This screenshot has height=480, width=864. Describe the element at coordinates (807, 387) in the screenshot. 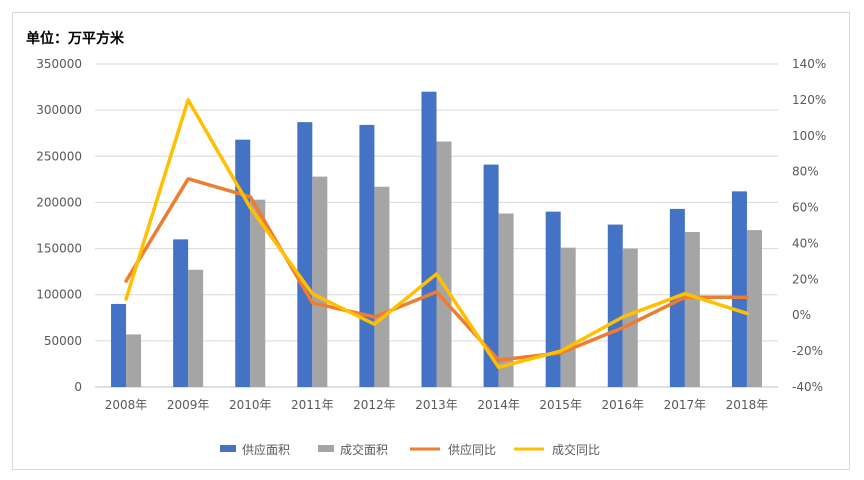

I see `y2-tick-label: -40%` at that location.